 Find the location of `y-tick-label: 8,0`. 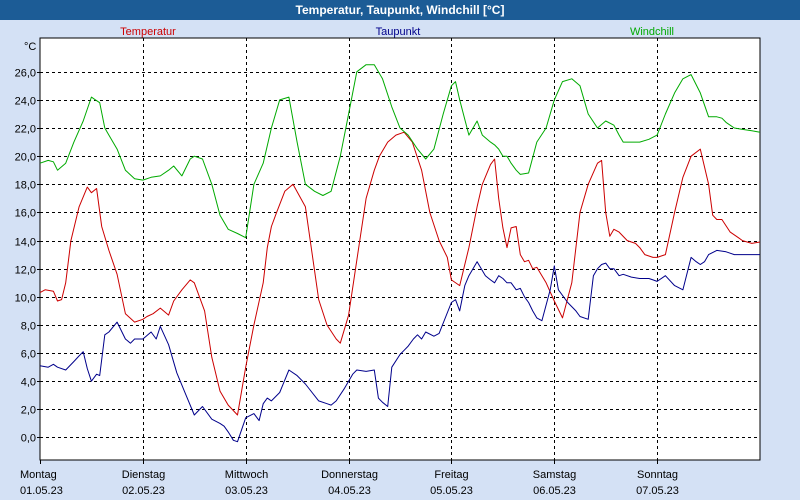

y-tick-label: 8,0 is located at coordinates (28, 327).